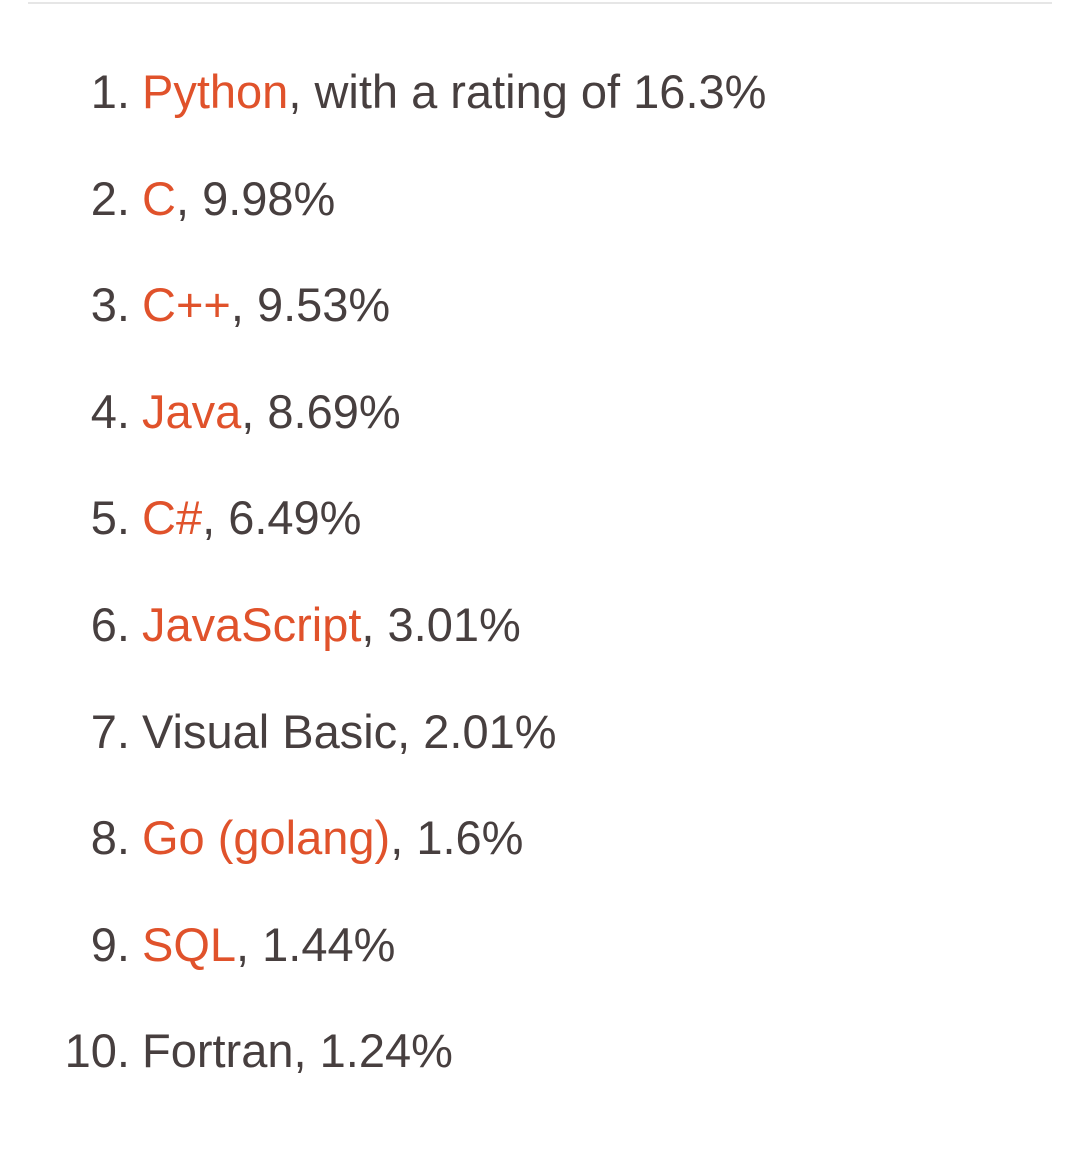 The height and width of the screenshot is (1158, 1080). I want to click on item-number: 10., so click(97, 1051).